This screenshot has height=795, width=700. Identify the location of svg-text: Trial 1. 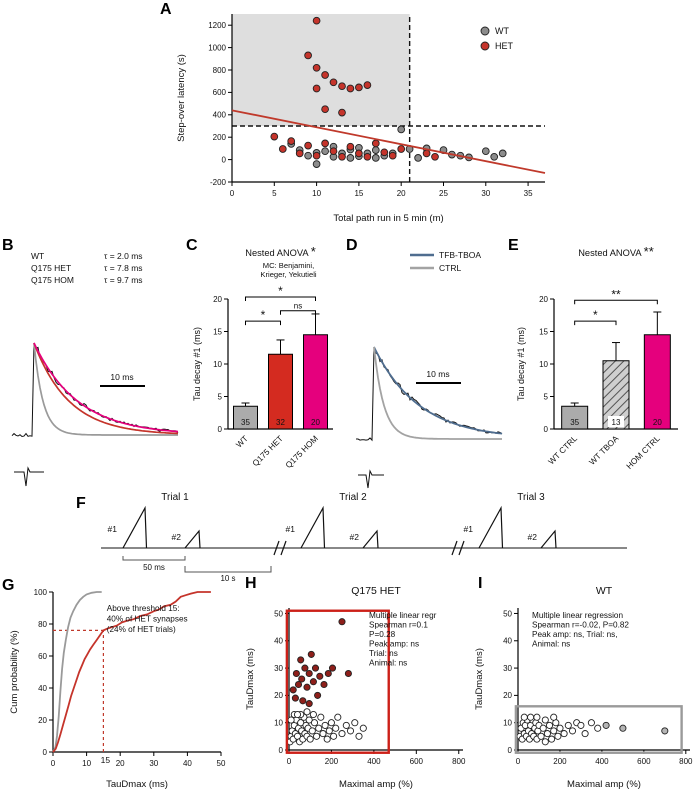
(175, 497).